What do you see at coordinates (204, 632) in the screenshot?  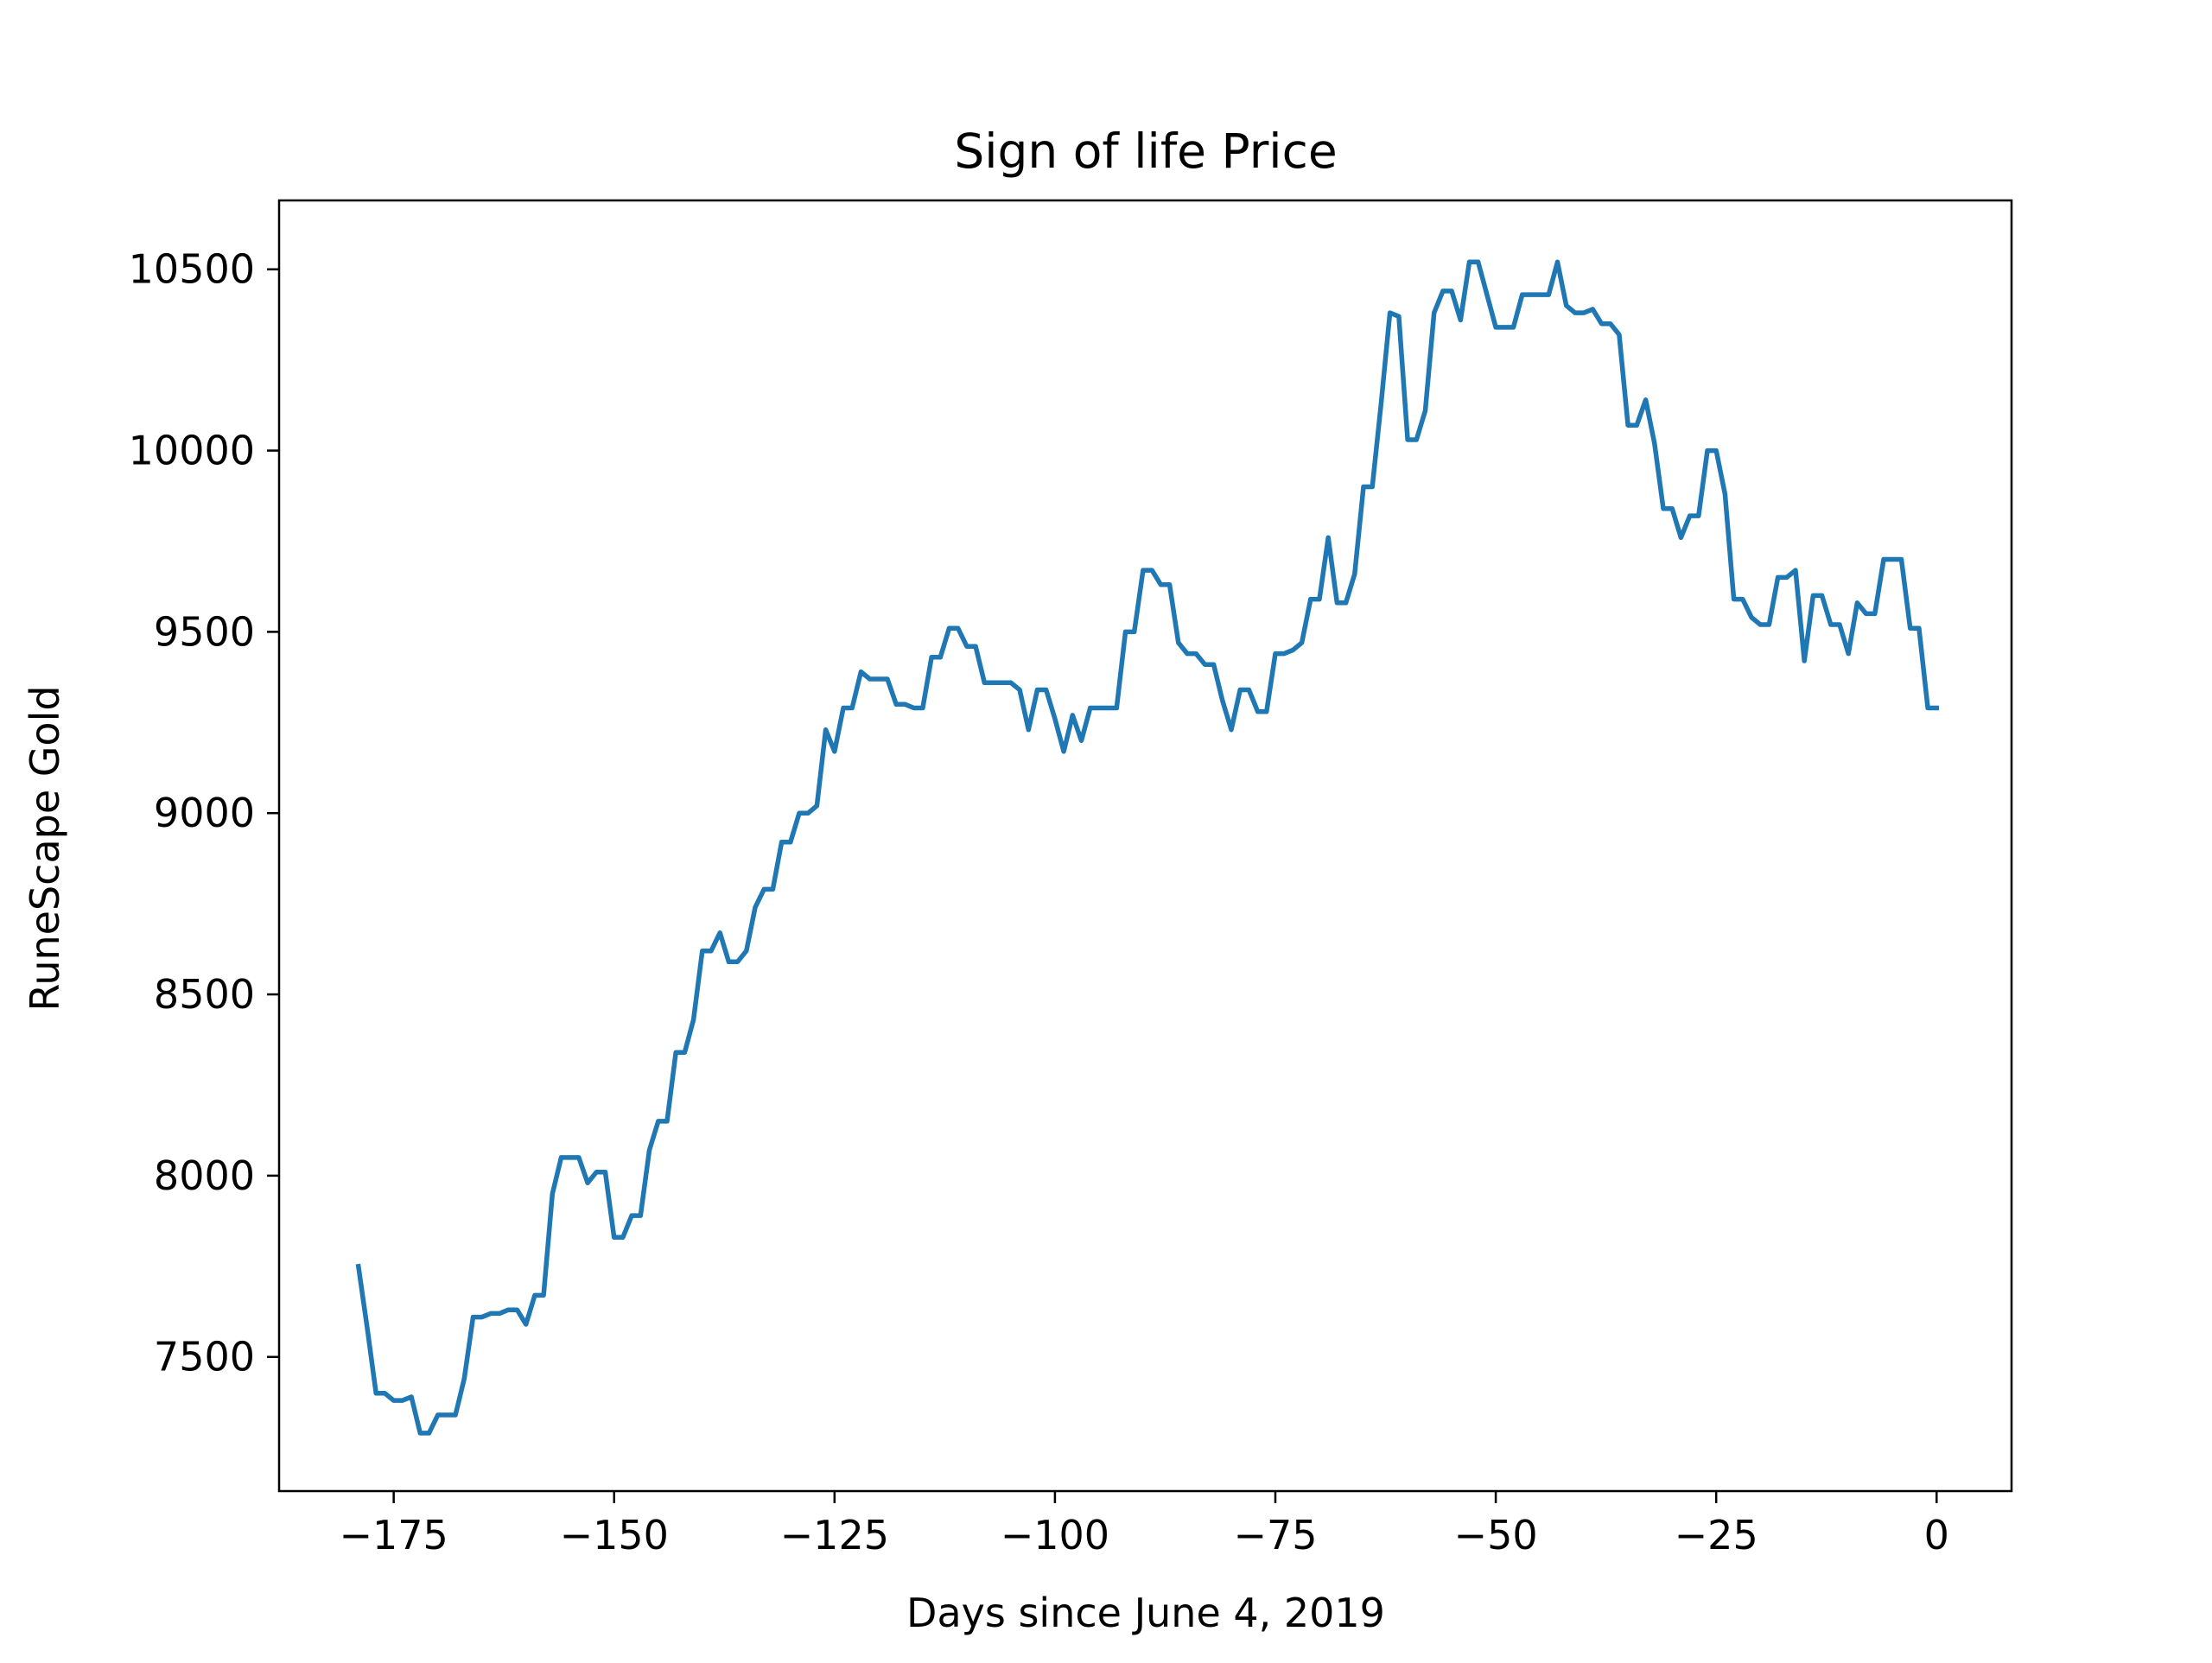 I see `y-tick-label: 9500` at bounding box center [204, 632].